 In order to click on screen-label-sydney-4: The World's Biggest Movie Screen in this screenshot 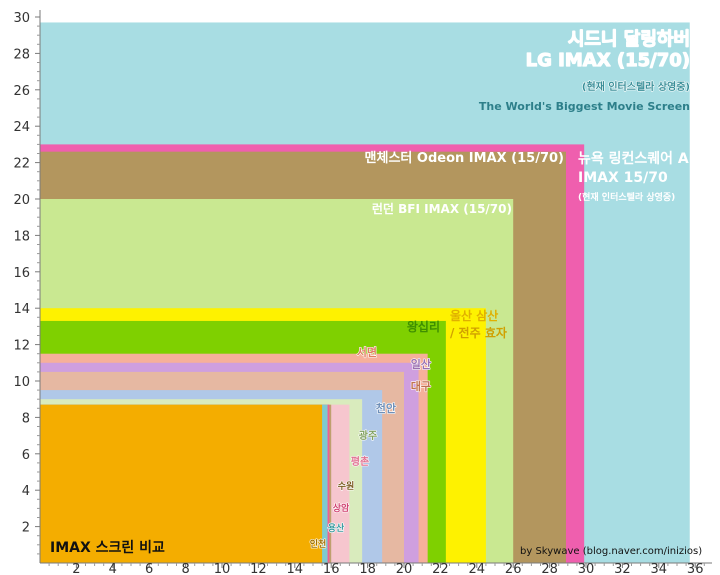, I will do `click(584, 106)`.